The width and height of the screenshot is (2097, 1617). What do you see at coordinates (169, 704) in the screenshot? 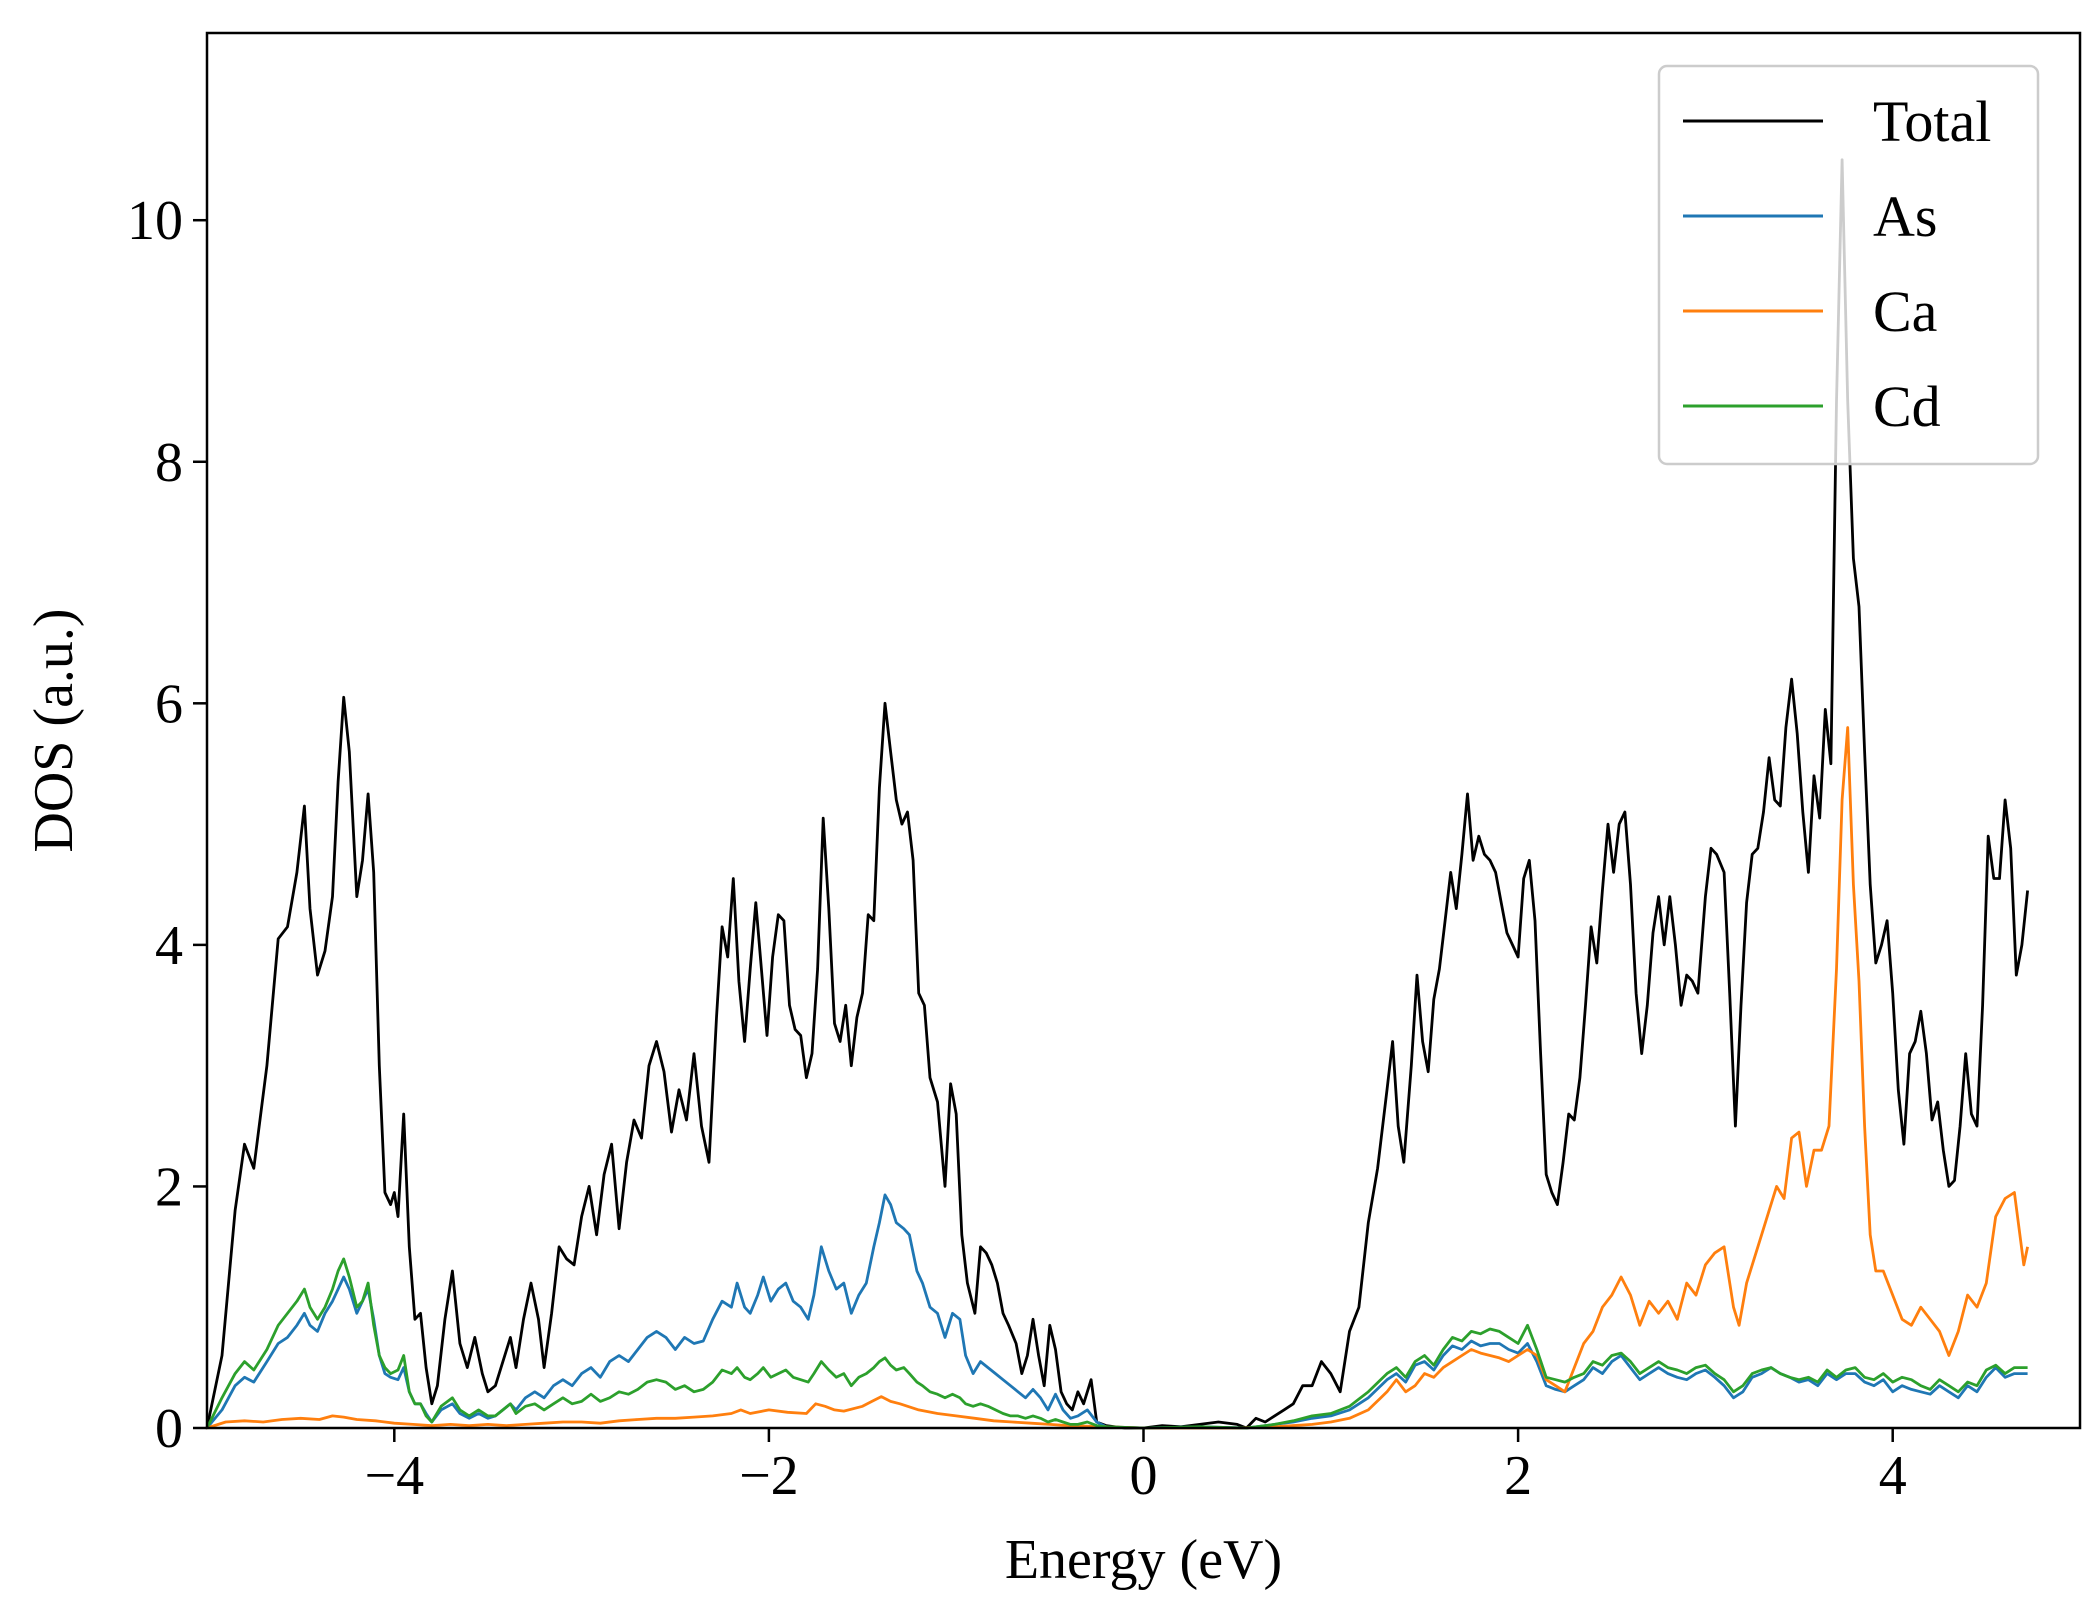
I see `y-tick-label: 6` at bounding box center [169, 704].